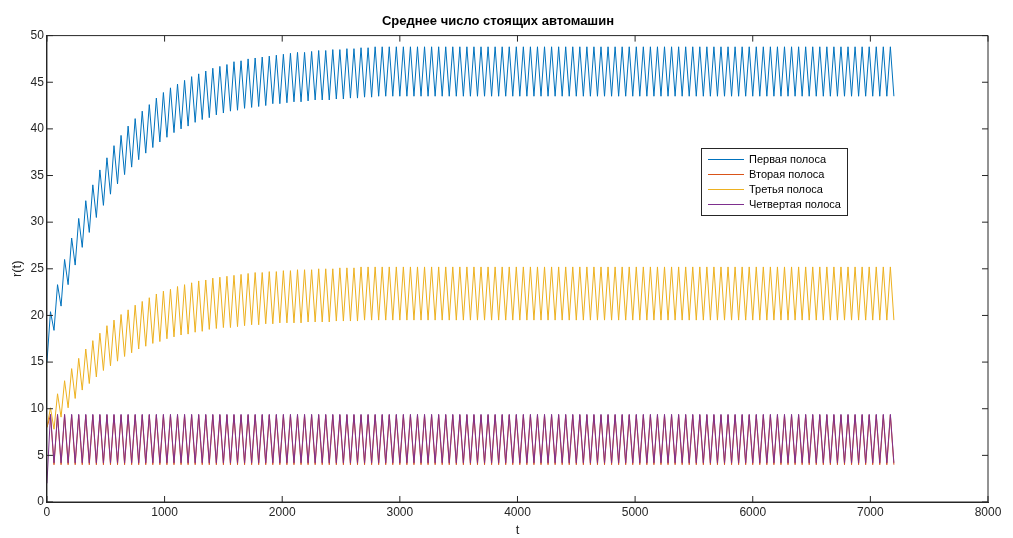 This screenshot has width=1013, height=538. What do you see at coordinates (786, 189) in the screenshot?
I see `legend-label: Третья полоса` at bounding box center [786, 189].